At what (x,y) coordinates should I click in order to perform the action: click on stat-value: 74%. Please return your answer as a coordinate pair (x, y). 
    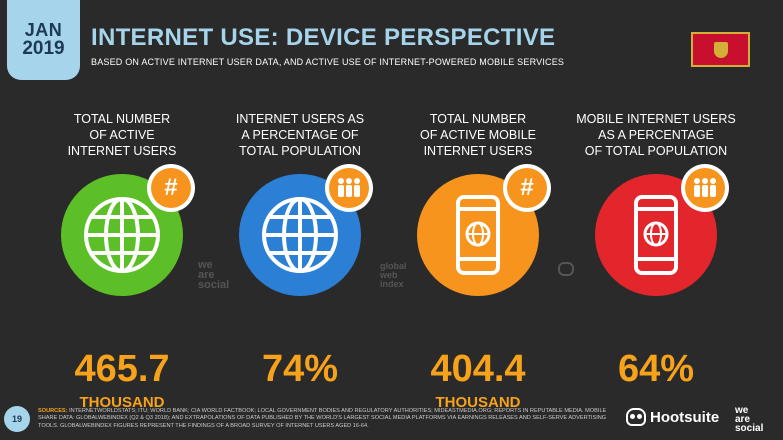
    Looking at the image, I should click on (300, 369).